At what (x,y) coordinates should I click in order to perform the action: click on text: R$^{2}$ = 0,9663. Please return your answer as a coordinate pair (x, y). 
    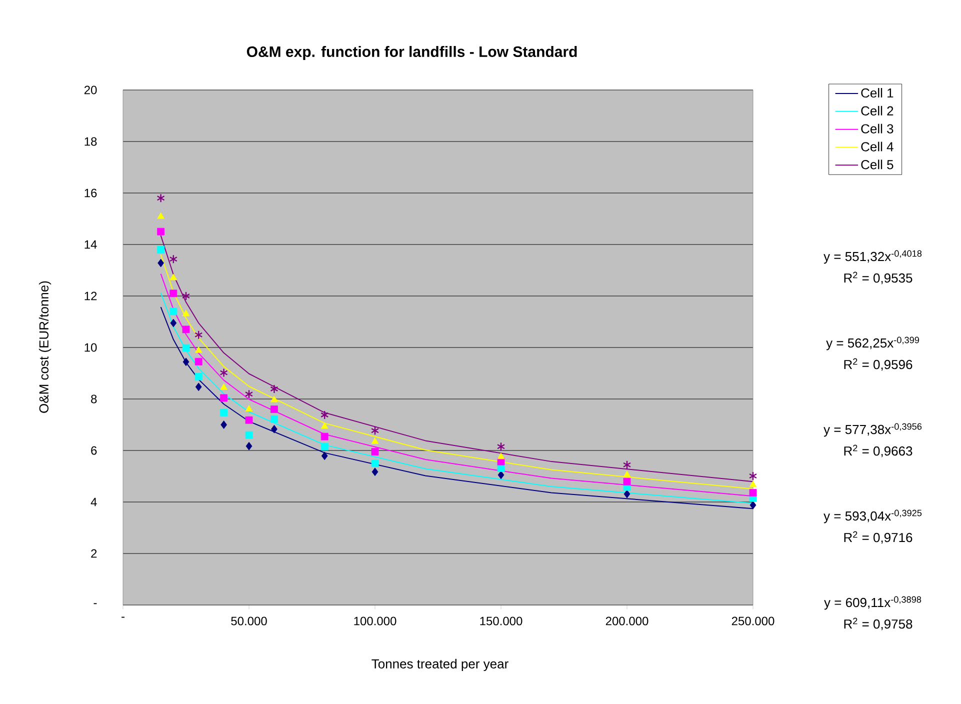
    Looking at the image, I should click on (878, 451).